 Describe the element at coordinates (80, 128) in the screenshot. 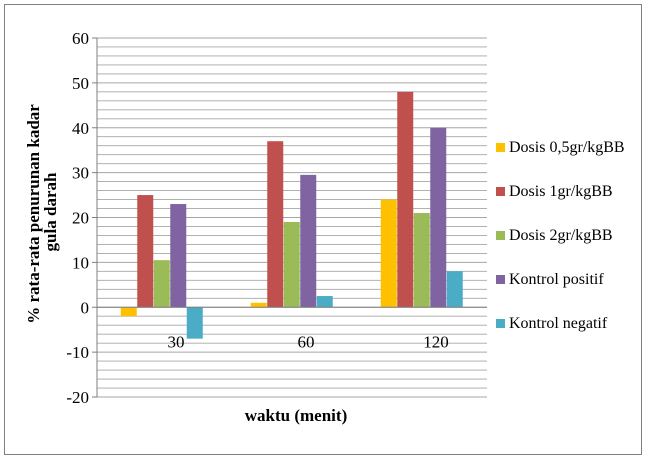

I see `y-tick-label: 40` at that location.